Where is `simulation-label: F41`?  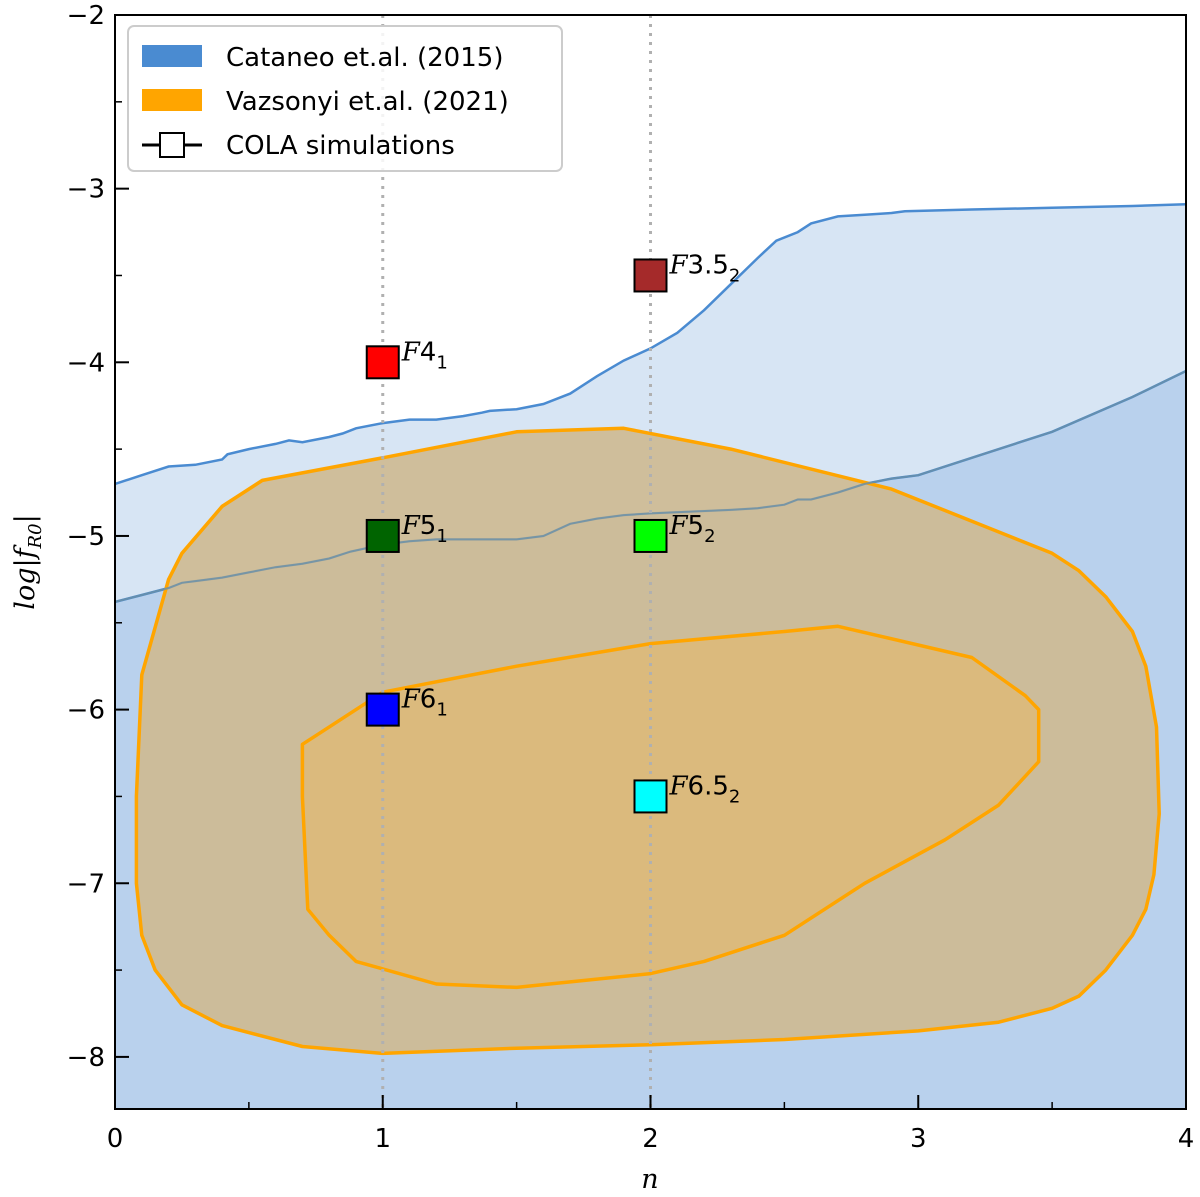
simulation-label: F41 is located at coordinates (424, 355).